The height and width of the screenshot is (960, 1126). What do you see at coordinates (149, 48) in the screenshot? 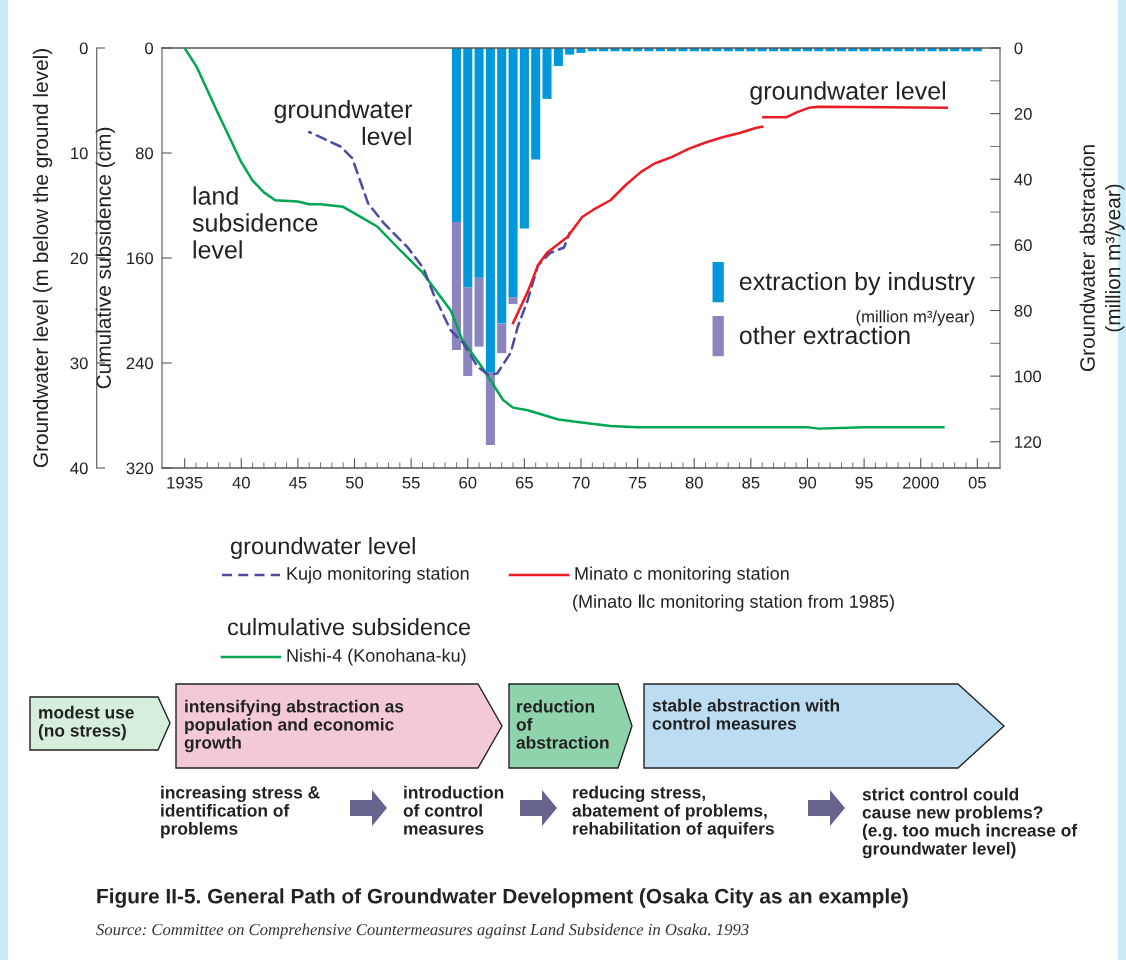
I see `y3-tick-label: 0` at bounding box center [149, 48].